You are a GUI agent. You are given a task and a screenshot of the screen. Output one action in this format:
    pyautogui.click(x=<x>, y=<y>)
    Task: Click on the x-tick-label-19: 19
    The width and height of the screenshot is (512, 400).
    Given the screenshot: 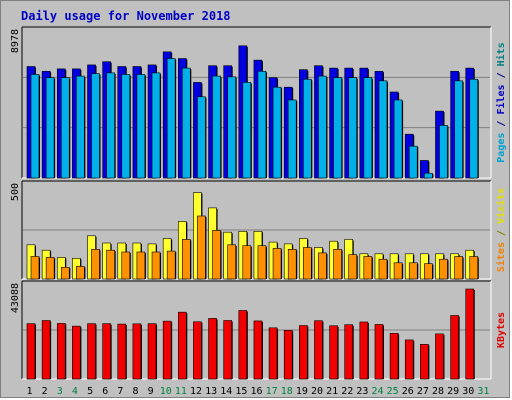 What is the action you would take?
    pyautogui.click(x=302, y=391)
    